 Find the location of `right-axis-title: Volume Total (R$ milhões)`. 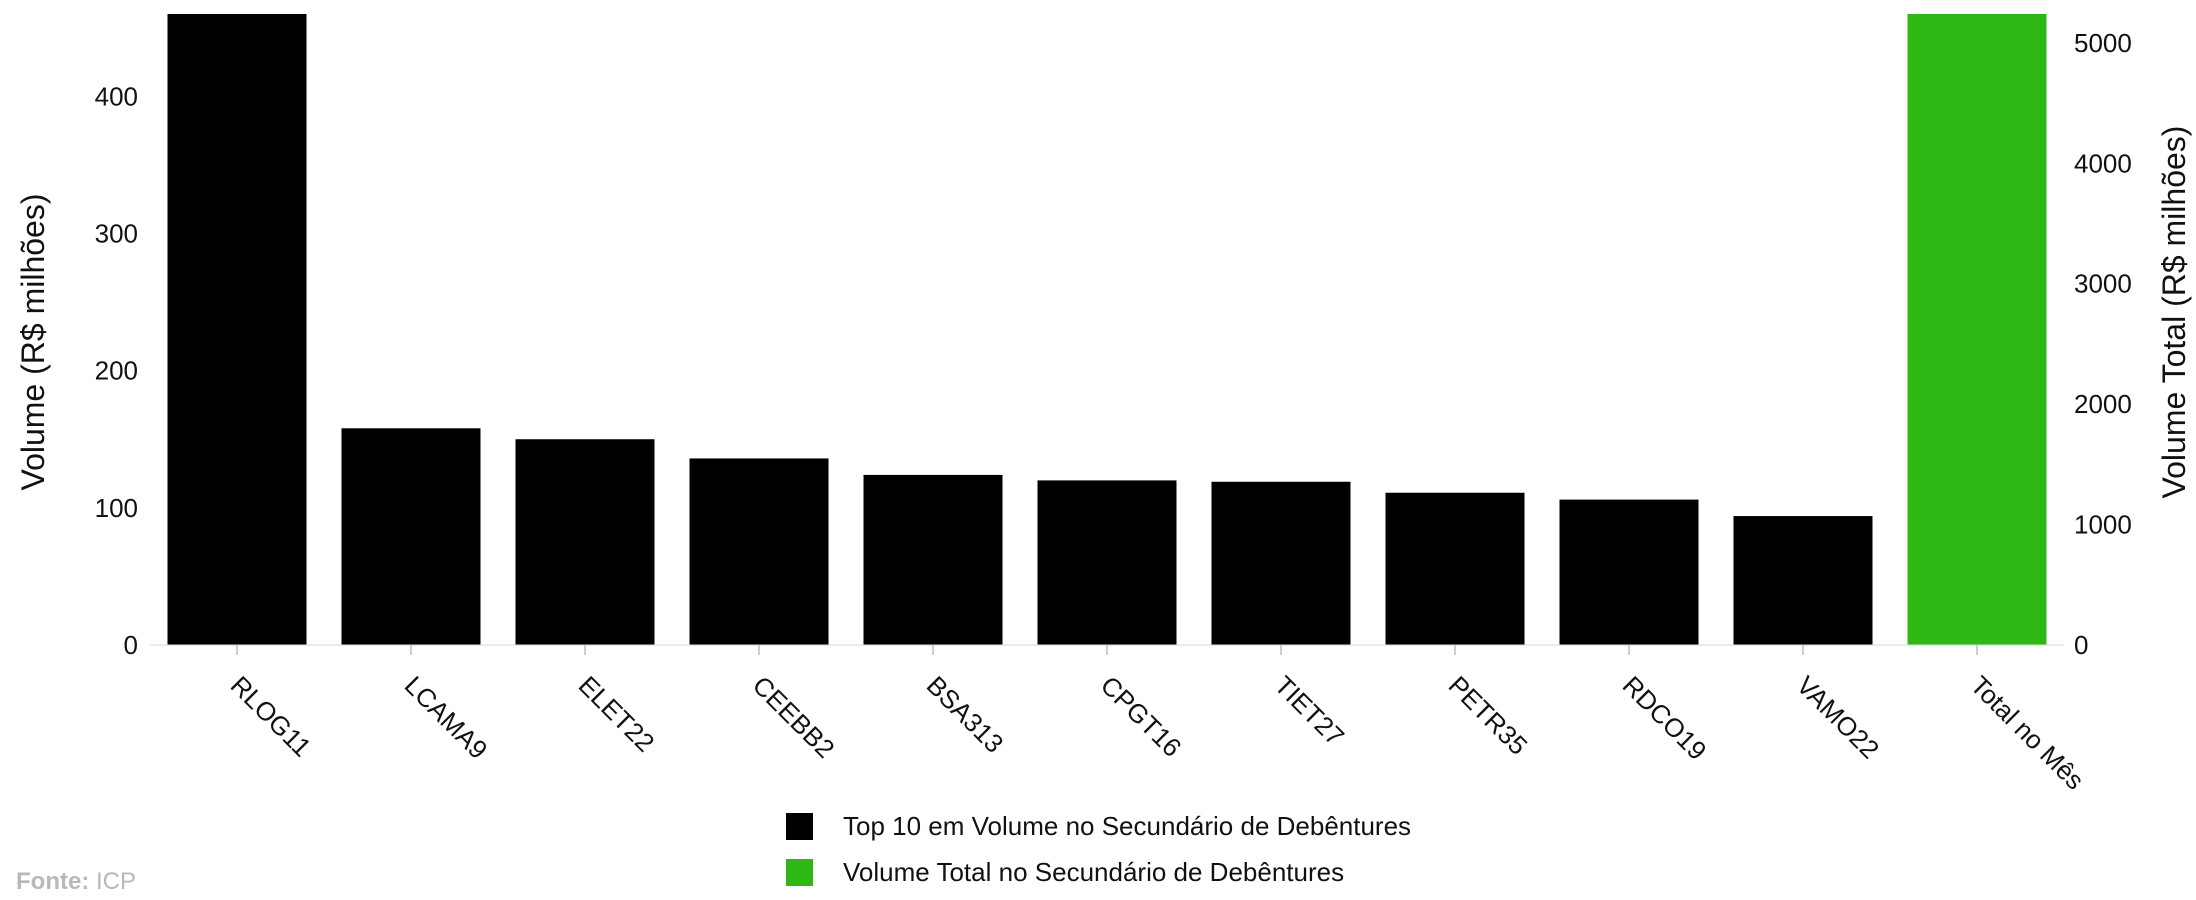

right-axis-title: Volume Total (R$ milhões) is located at coordinates (2174, 312).